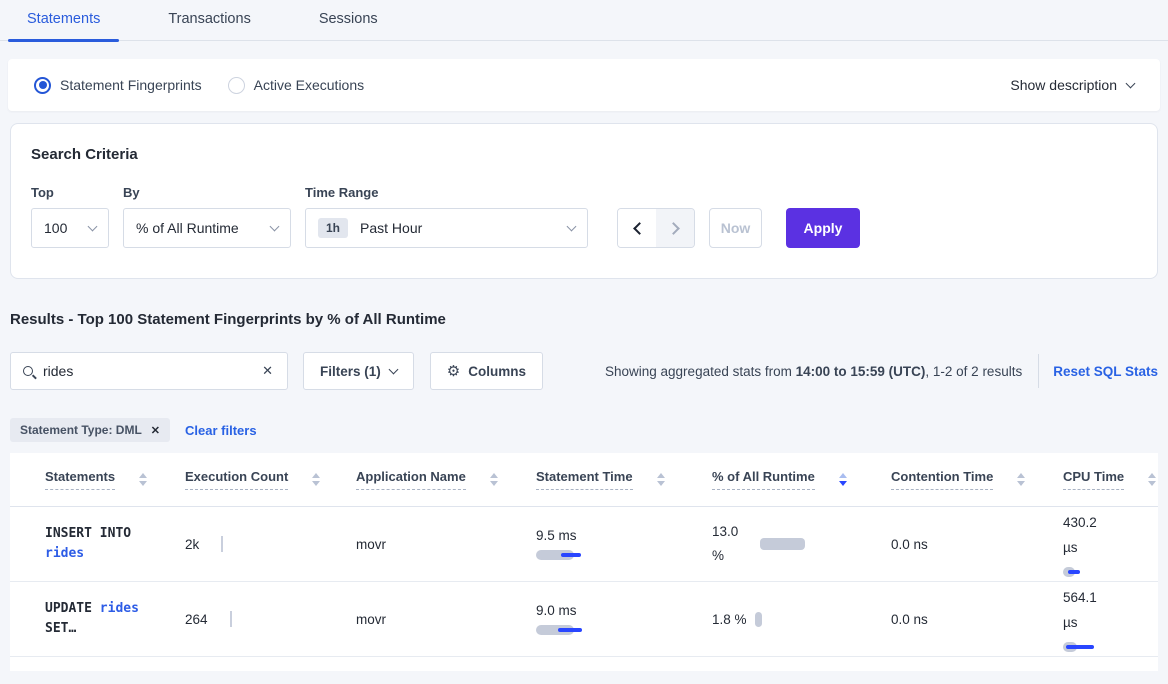 This screenshot has width=1168, height=684. I want to click on statement-fingerprint-cell: INSERT INTO rides, so click(88, 543).